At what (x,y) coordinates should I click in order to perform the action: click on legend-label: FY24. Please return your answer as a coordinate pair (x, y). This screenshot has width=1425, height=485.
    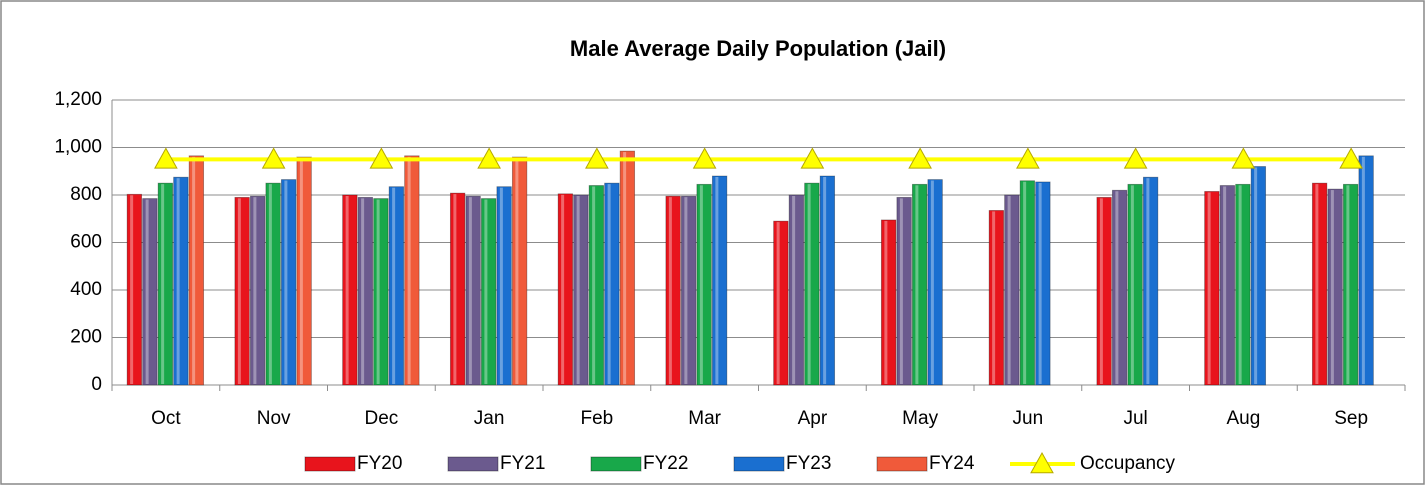
    Looking at the image, I should click on (952, 463).